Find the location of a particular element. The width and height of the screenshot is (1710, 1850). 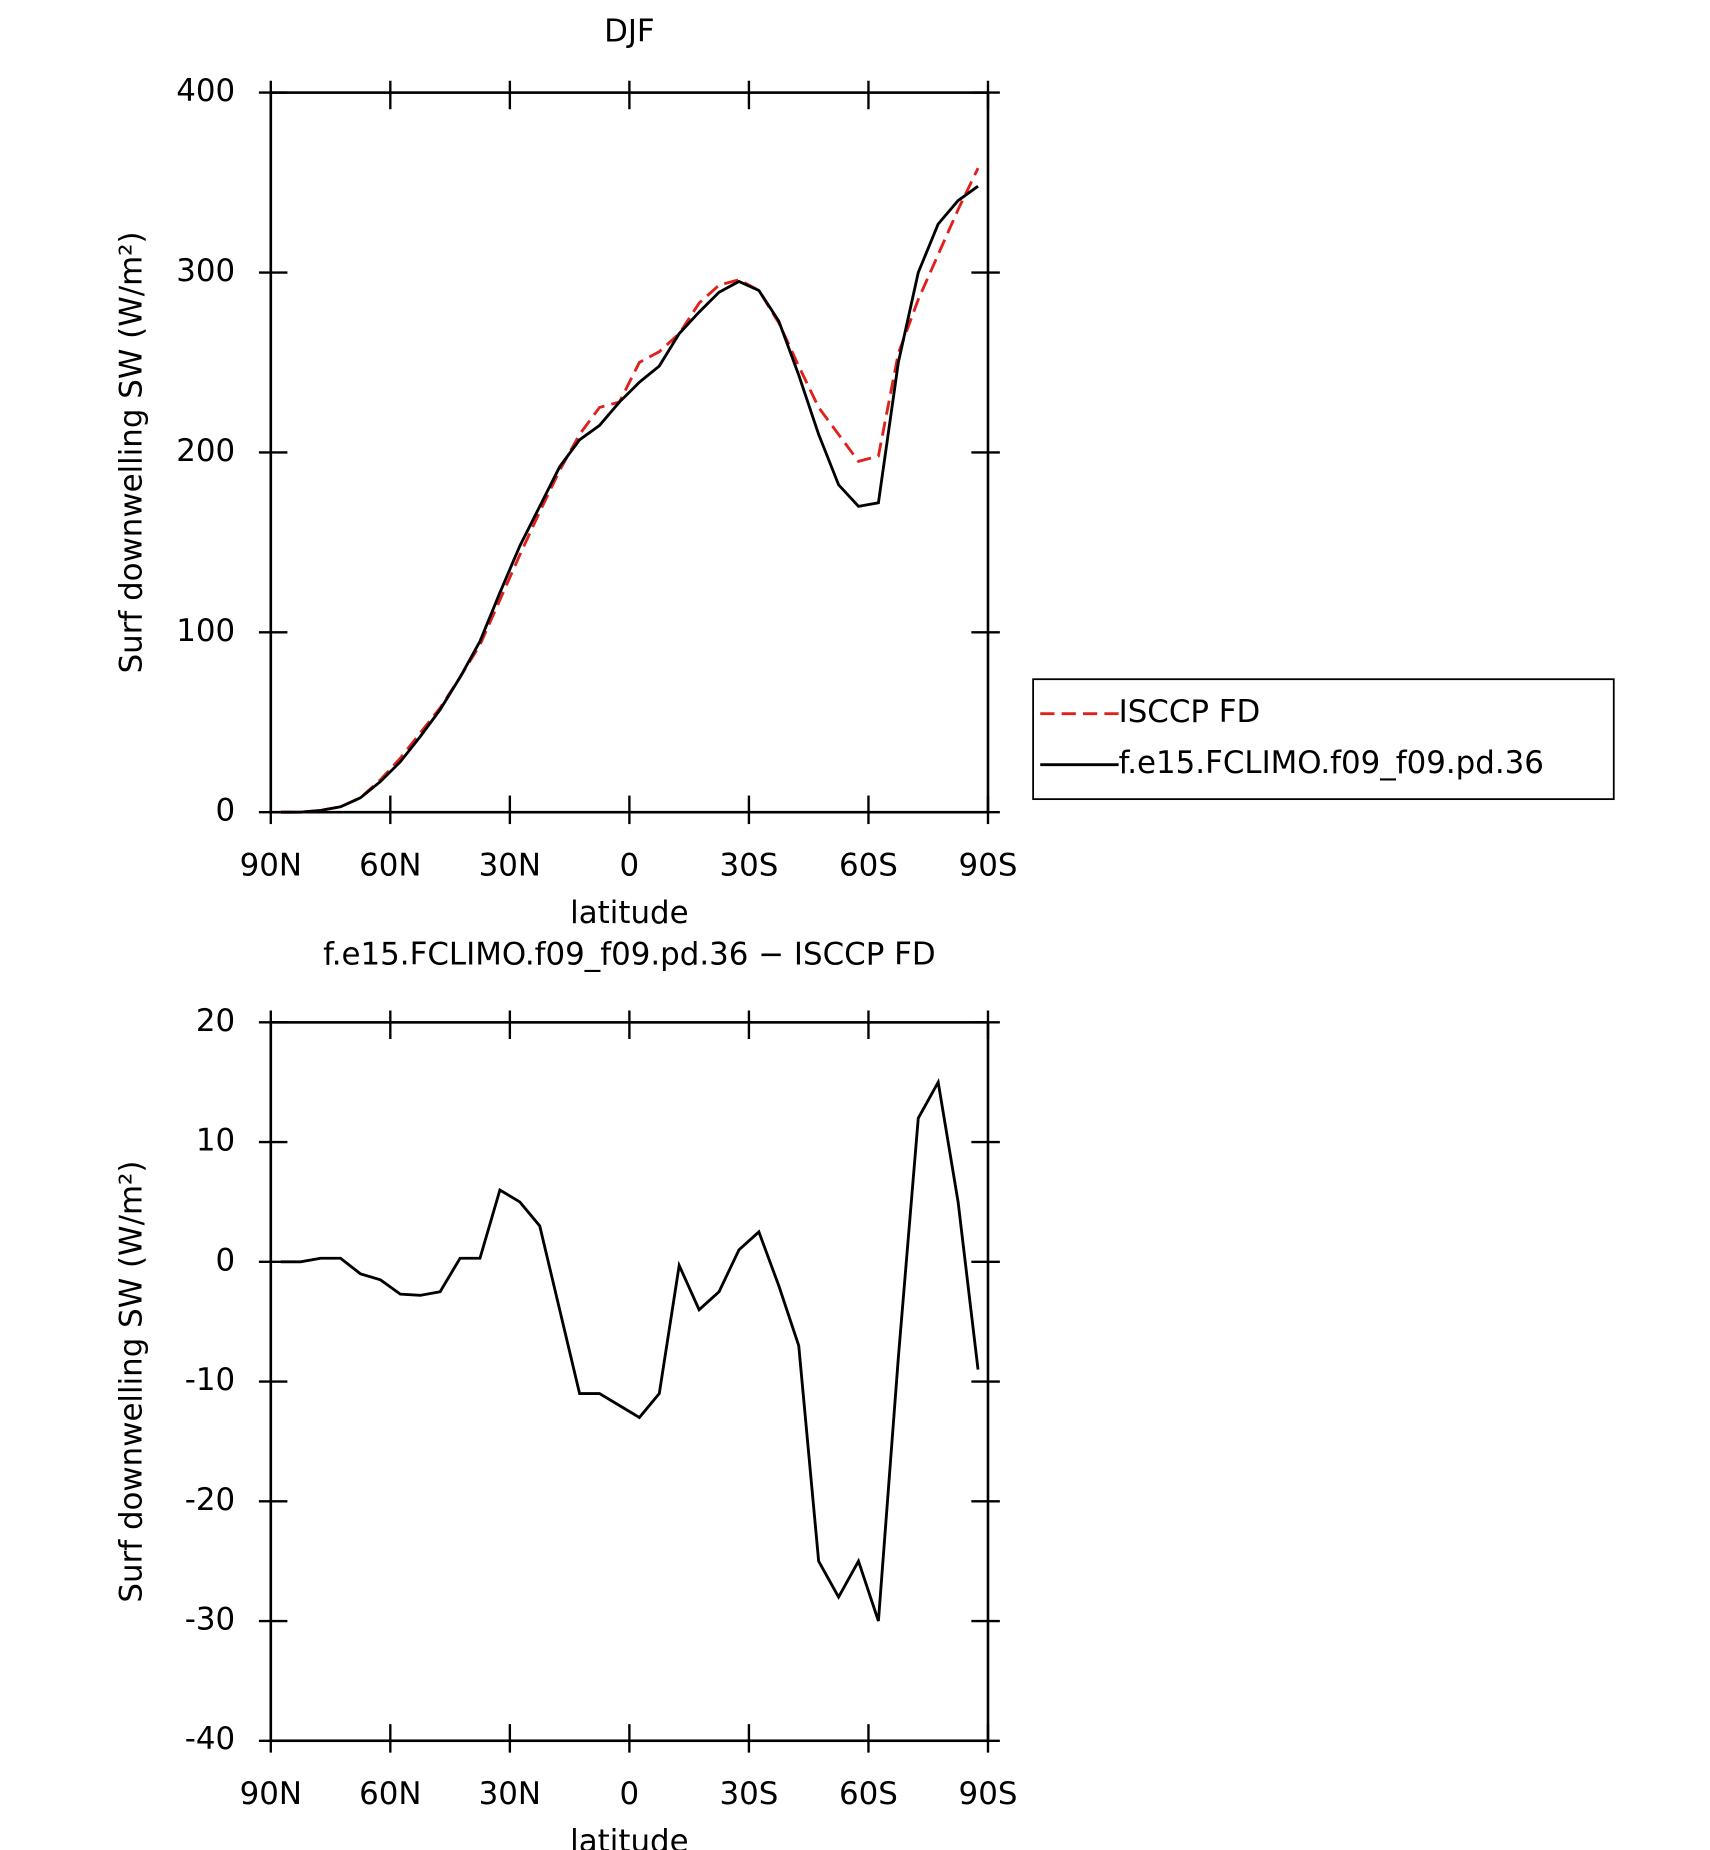

legend-label: ISCCP FD is located at coordinates (1190, 712).